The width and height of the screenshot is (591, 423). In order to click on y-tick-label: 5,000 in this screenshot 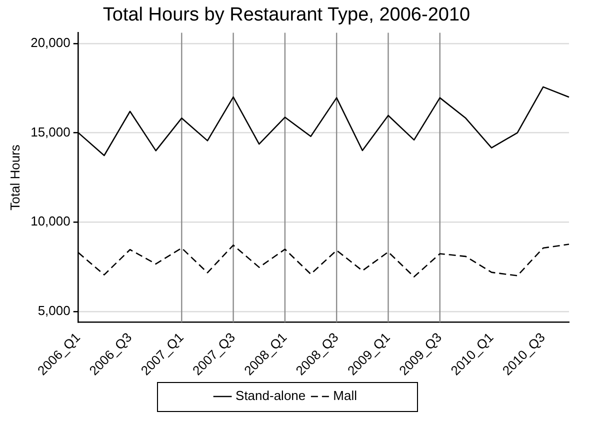, I will do `click(54, 310)`.